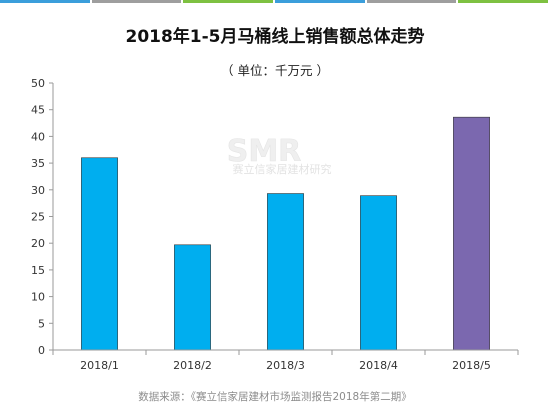 This screenshot has height=413, width=550. I want to click on y-tick-label: 35, so click(38, 163).